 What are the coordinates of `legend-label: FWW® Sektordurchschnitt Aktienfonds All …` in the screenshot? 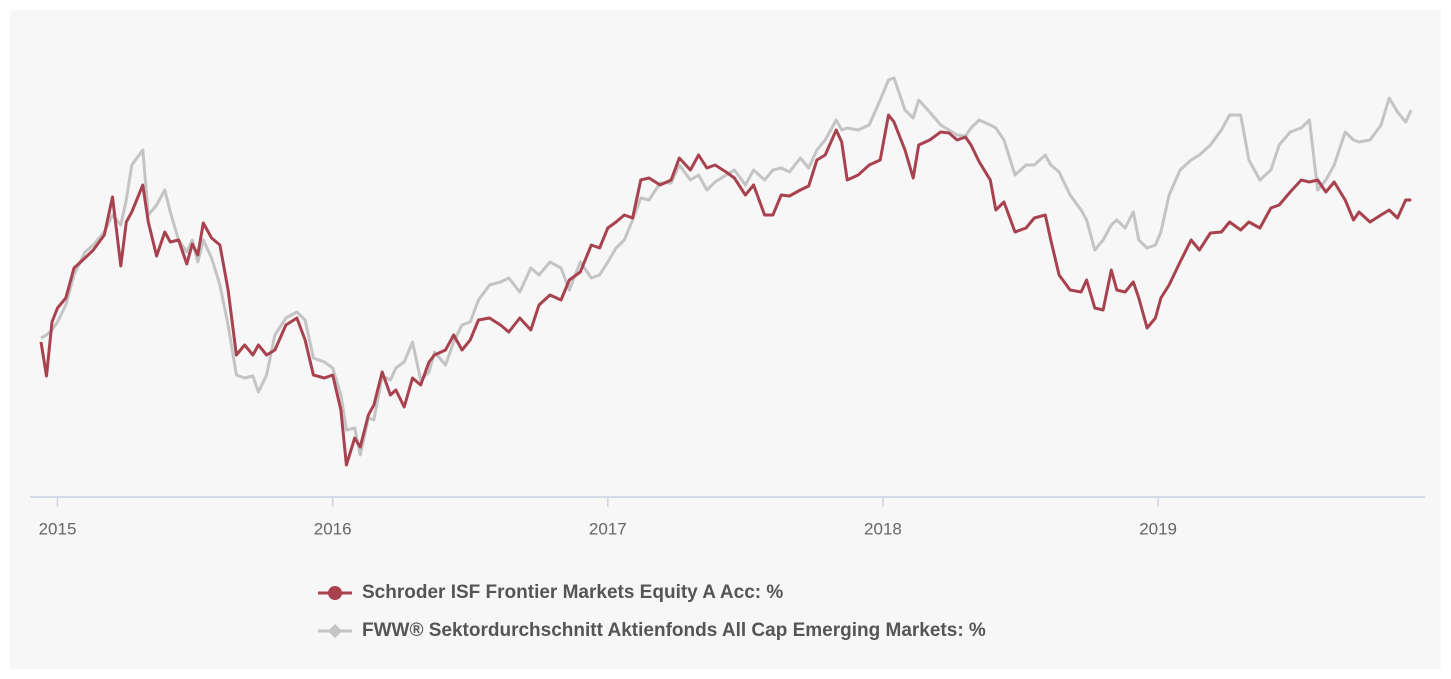 It's located at (674, 630).